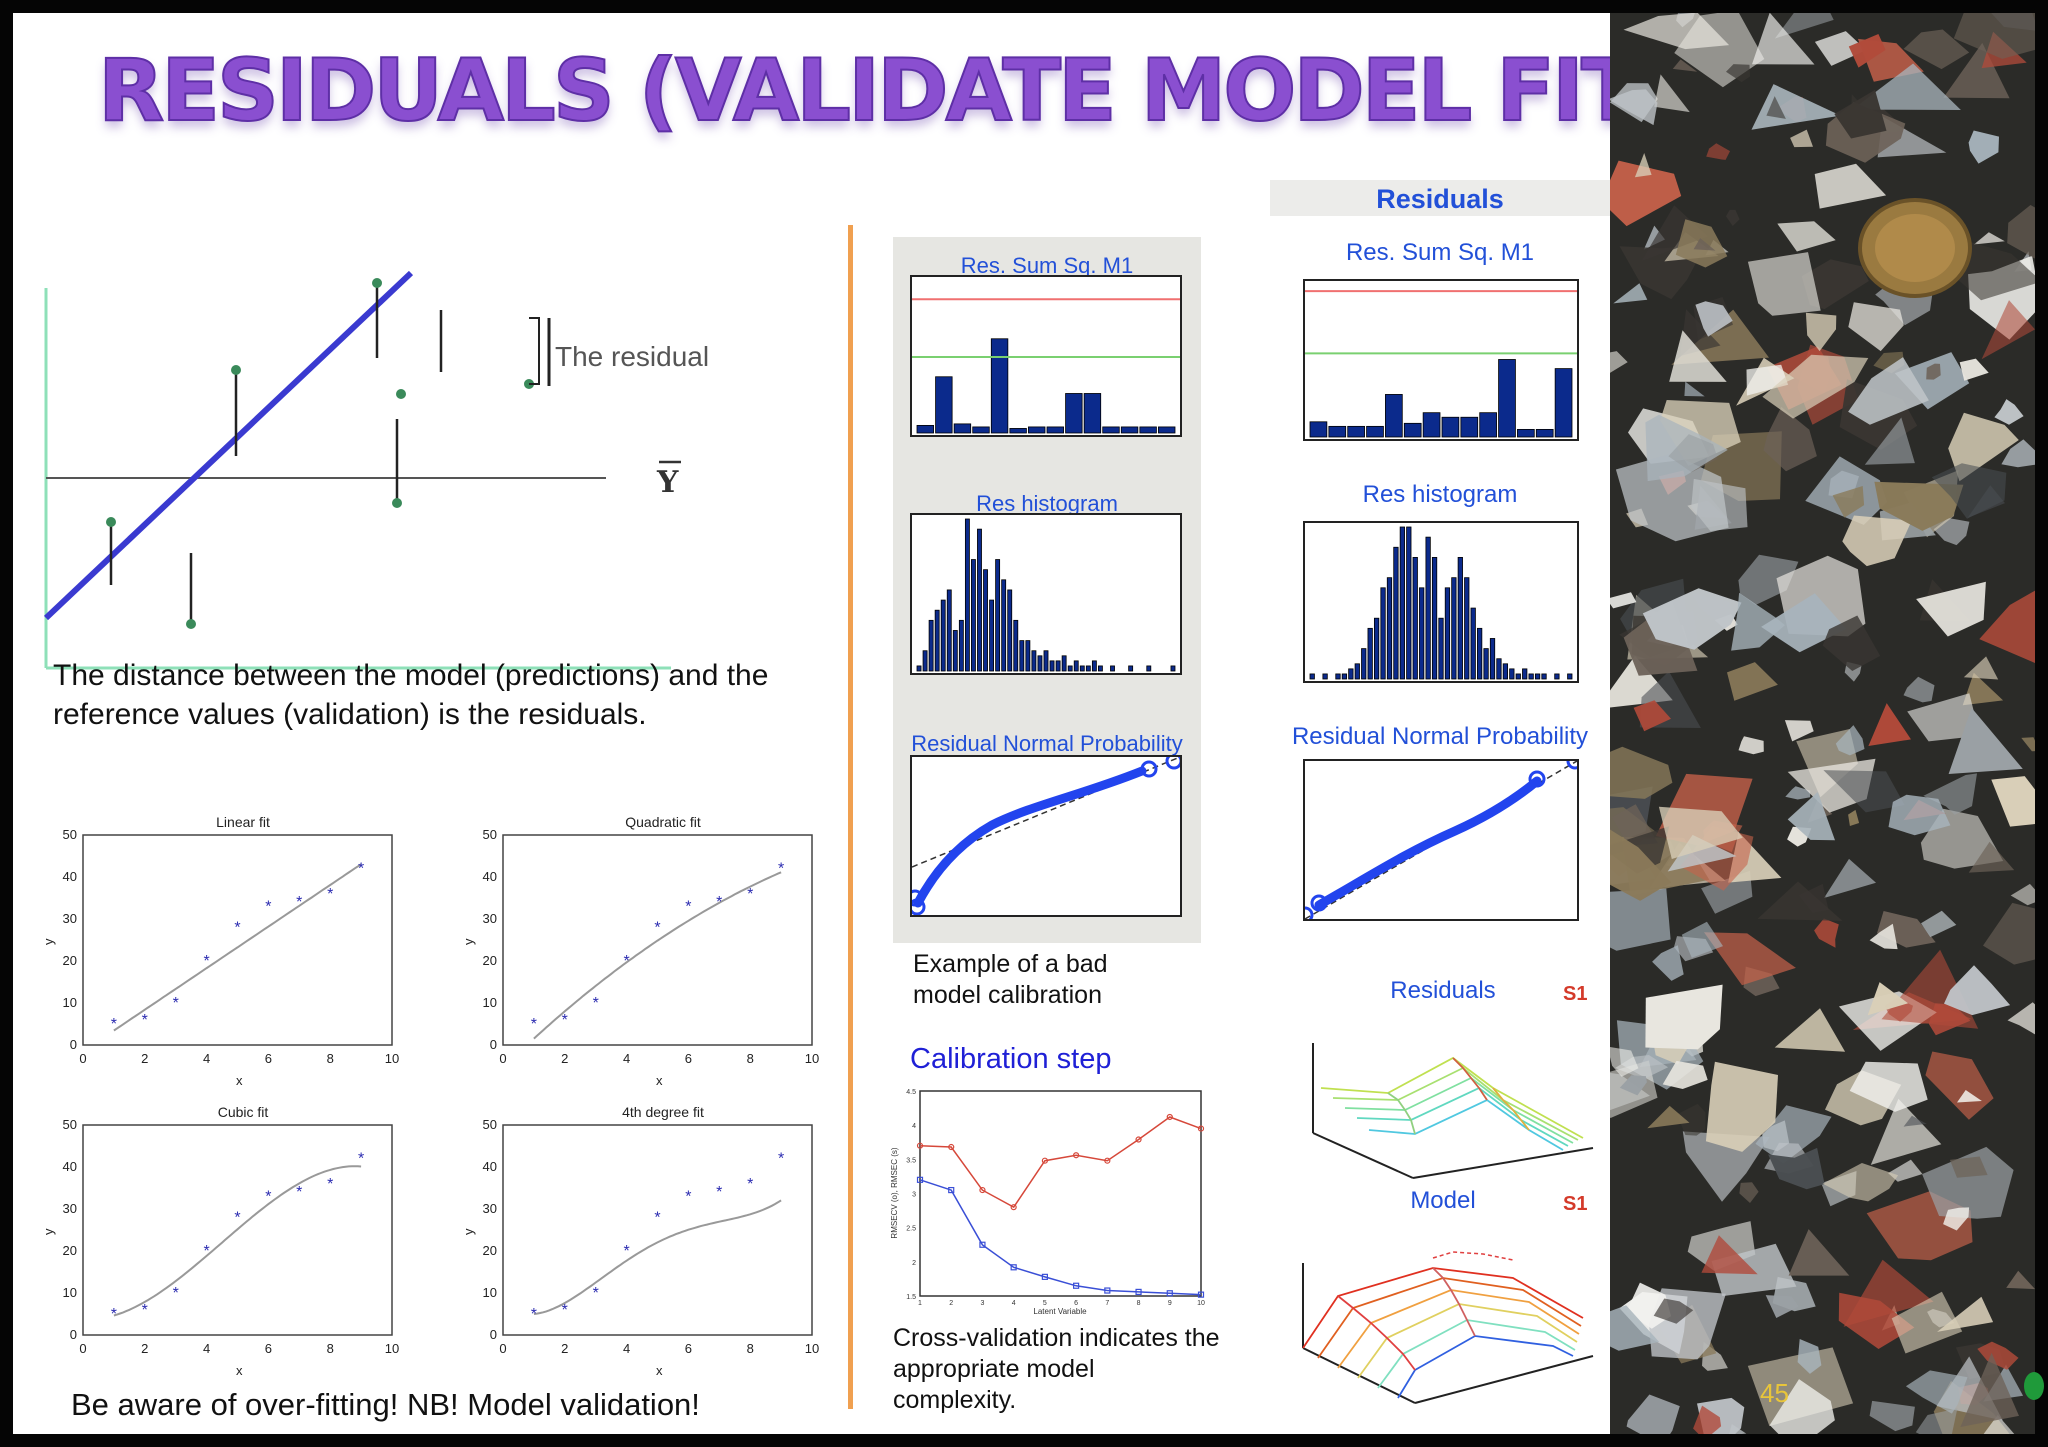 Image resolution: width=2048 pixels, height=1447 pixels. I want to click on y-tick-label: 1.5, so click(911, 1297).